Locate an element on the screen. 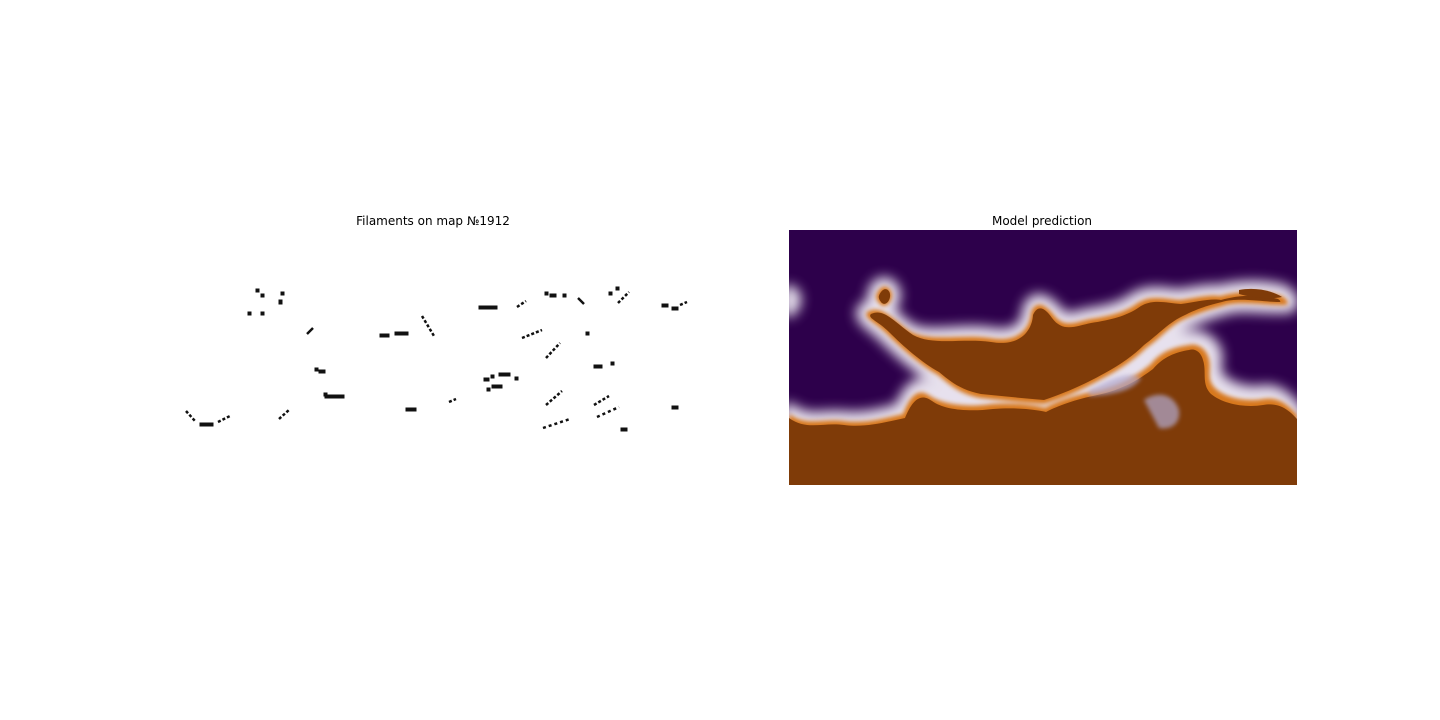 This screenshot has height=720, width=1440. left-panel-title: Filaments on map №1912 is located at coordinates (433, 221).